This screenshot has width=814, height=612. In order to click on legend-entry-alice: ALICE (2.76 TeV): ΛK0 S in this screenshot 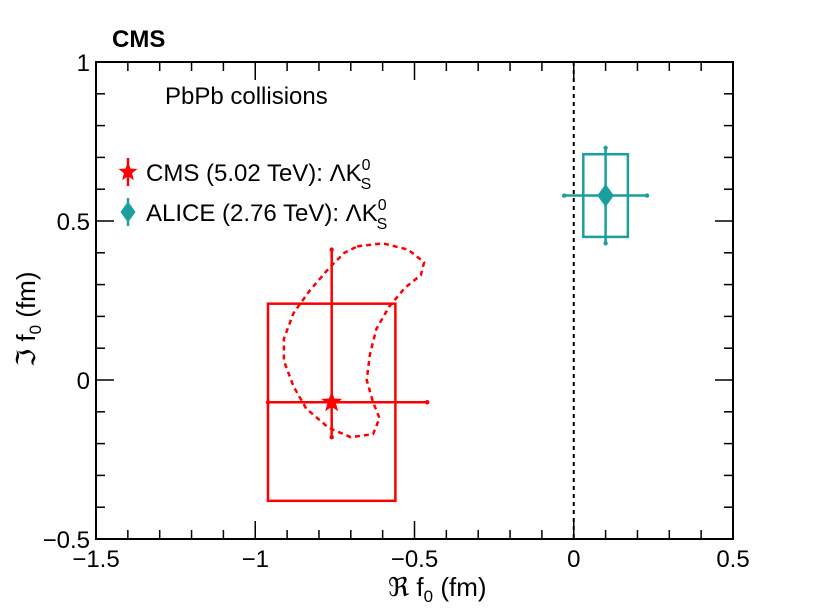, I will do `click(253, 215)`.